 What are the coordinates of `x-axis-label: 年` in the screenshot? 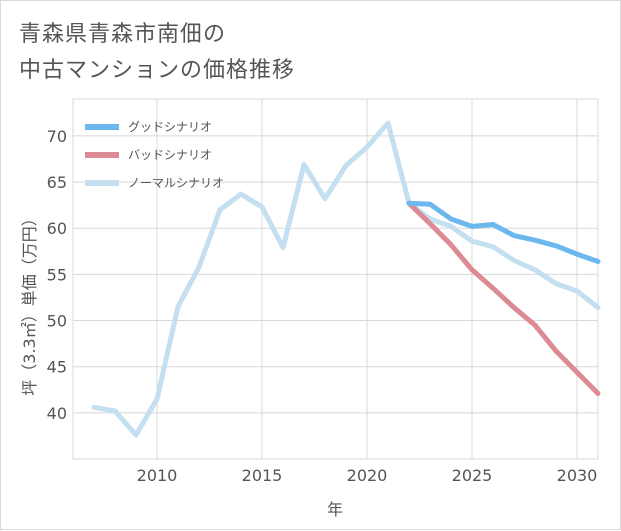 It's located at (335, 509).